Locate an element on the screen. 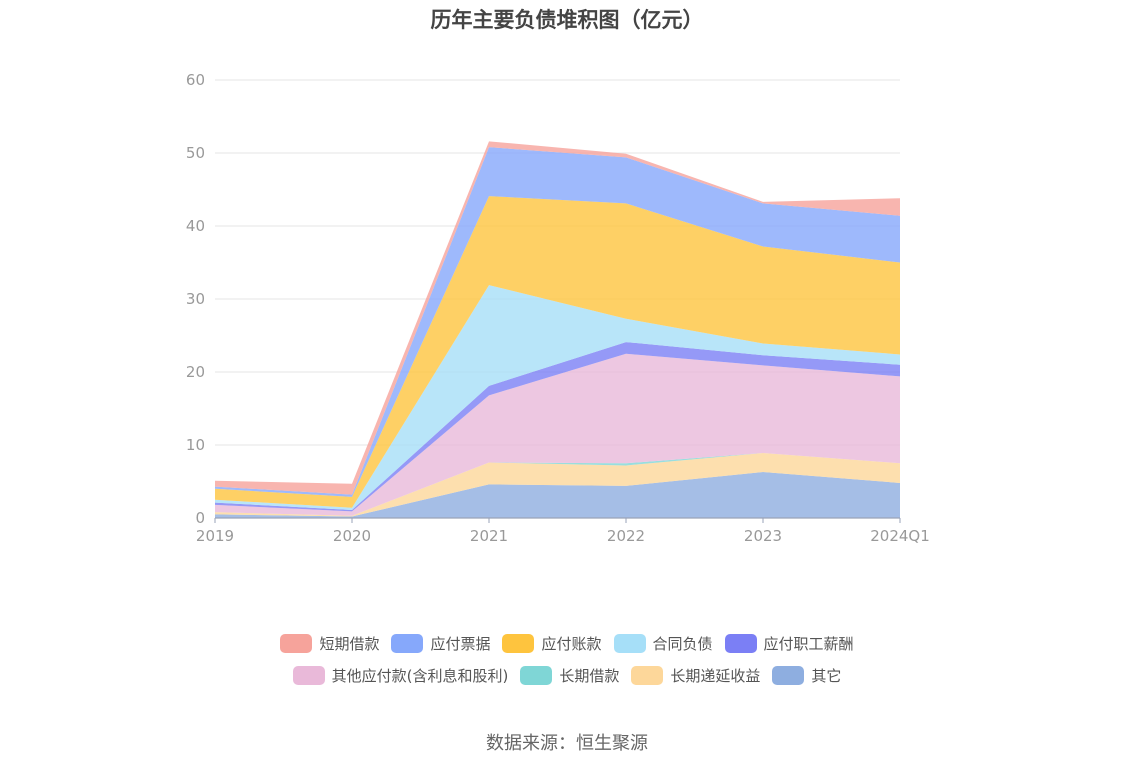 The height and width of the screenshot is (766, 1134). y-tick-label: 50 is located at coordinates (195, 153).